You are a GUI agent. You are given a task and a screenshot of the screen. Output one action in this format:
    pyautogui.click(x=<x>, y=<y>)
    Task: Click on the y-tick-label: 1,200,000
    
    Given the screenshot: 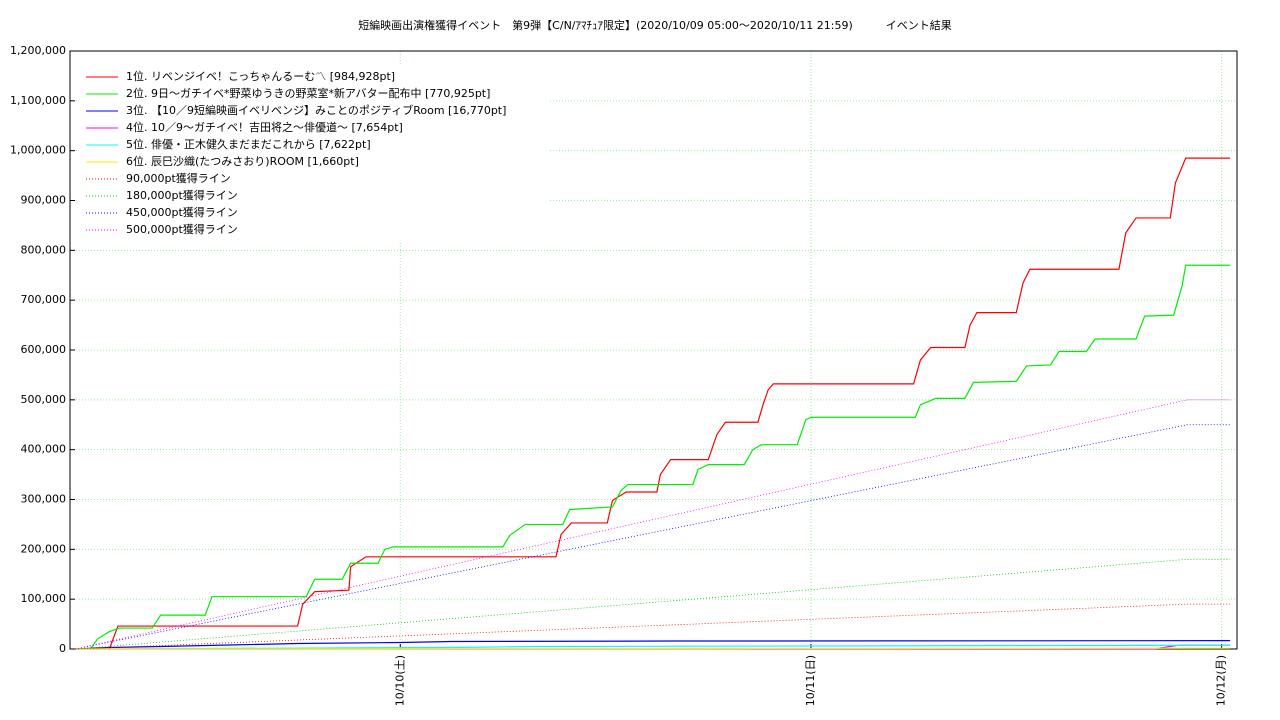 What is the action you would take?
    pyautogui.click(x=38, y=50)
    